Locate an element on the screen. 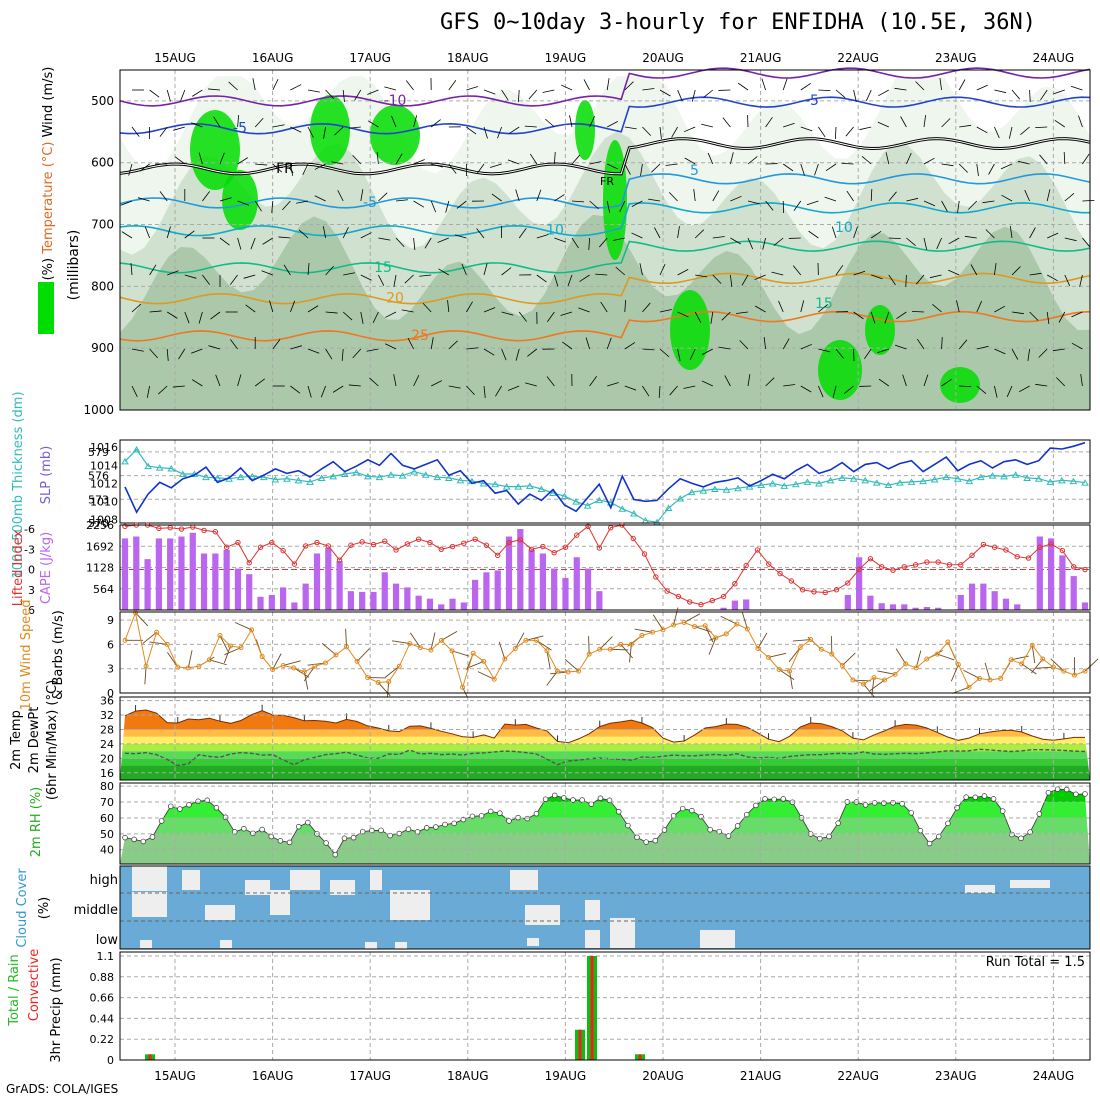 The width and height of the screenshot is (1100, 1100). precip-convective-bar is located at coordinates (580, 1044).